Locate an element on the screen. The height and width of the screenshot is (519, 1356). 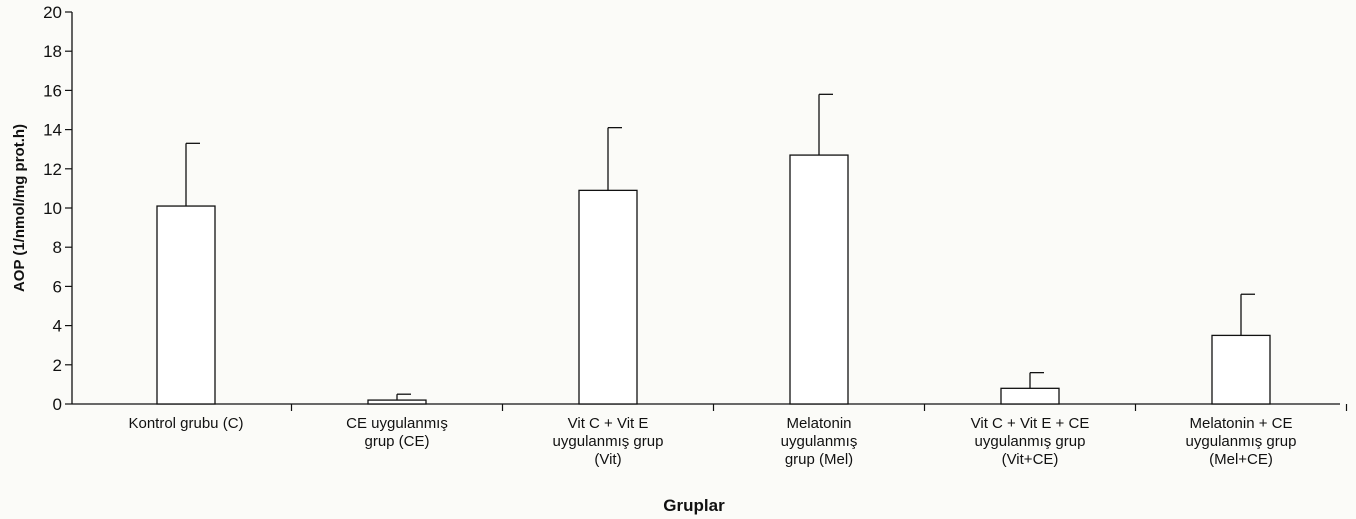
y-axis-title: AOP (1/nmol/mg prot.h) is located at coordinates (19, 208).